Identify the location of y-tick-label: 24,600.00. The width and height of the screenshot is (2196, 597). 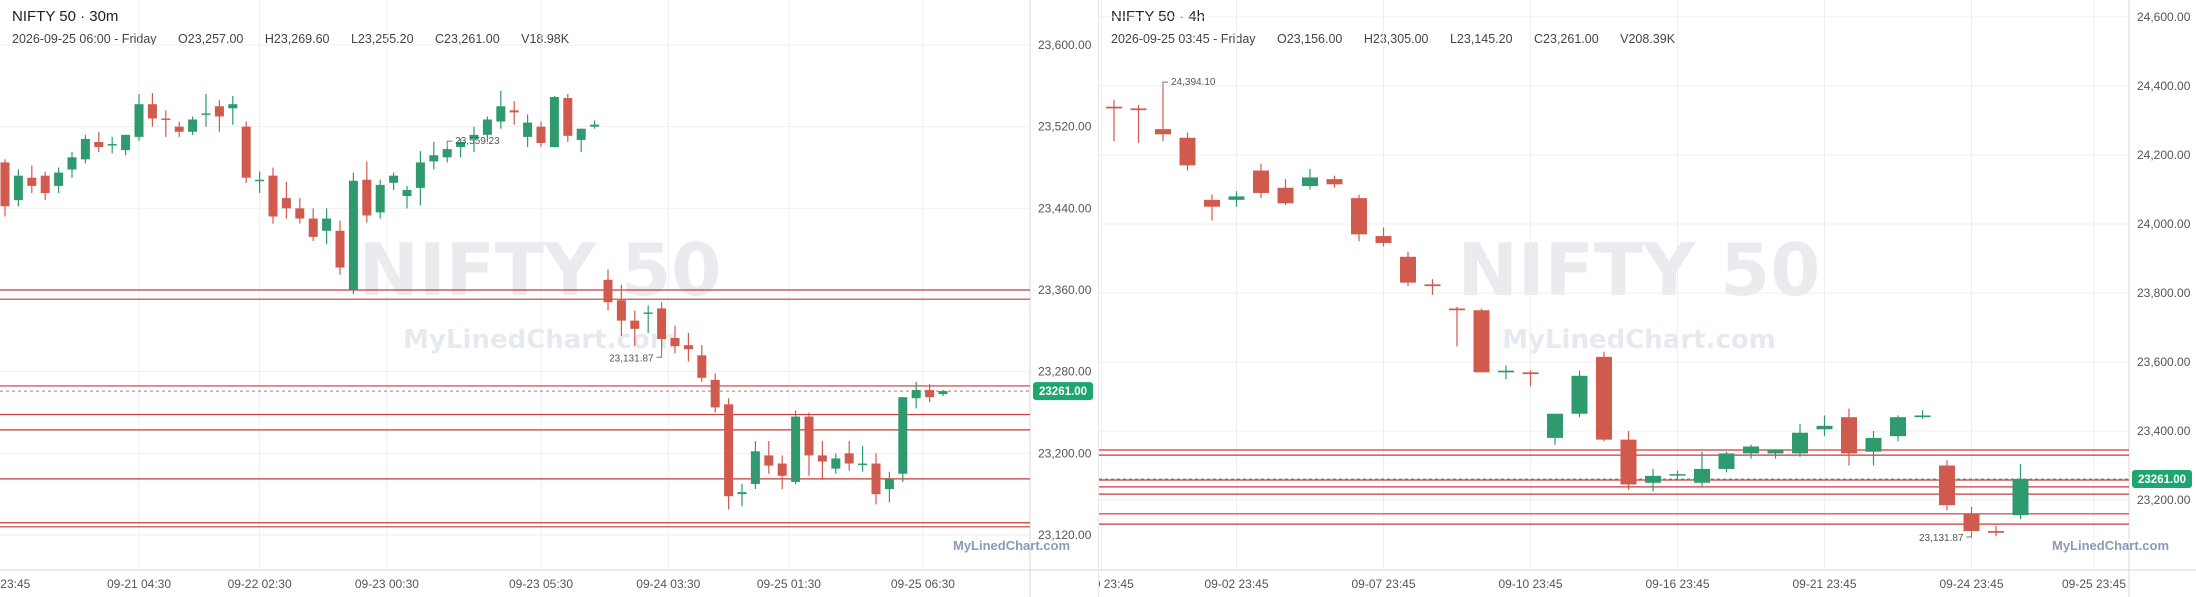
(2164, 17).